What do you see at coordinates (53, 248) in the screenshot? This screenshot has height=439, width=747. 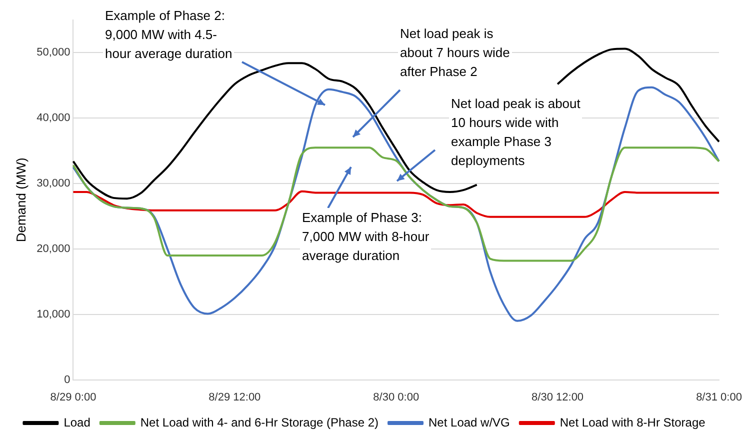 I see `y-tick-label: 20,000` at bounding box center [53, 248].